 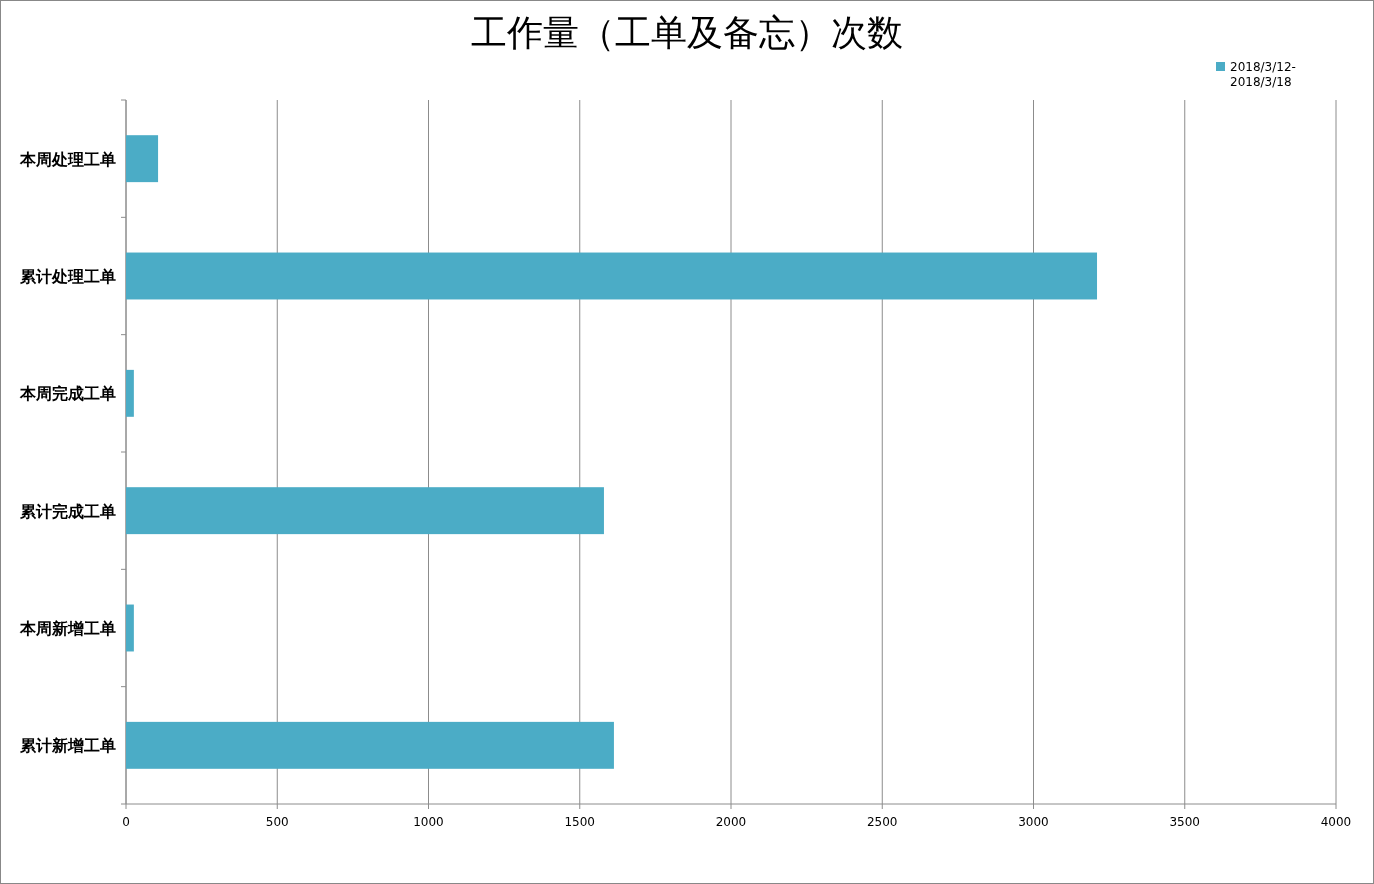 What do you see at coordinates (882, 822) in the screenshot?
I see `x-tick-label: 2500` at bounding box center [882, 822].